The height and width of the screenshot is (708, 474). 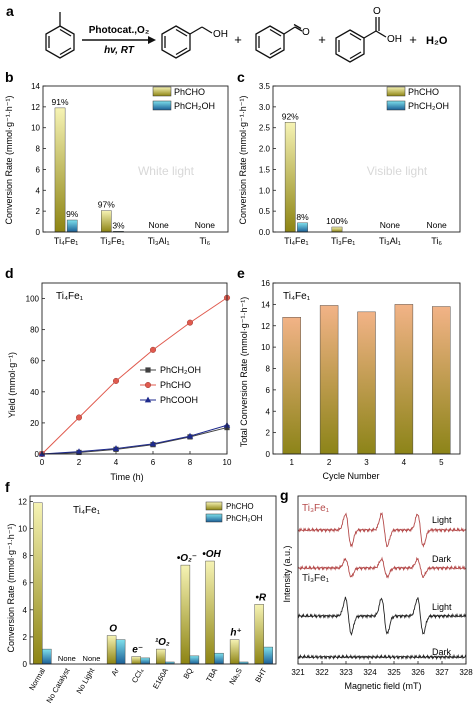 What do you see at coordinates (34, 330) in the screenshot?
I see `panel-d-y-tick-label: 80` at bounding box center [34, 330].